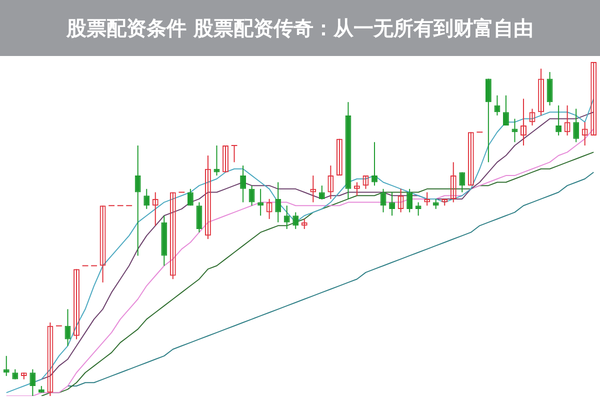 This screenshot has width=600, height=400. What do you see at coordinates (300, 28) in the screenshot?
I see `chart-title: 股票配资条件 股票配资传奇：从一无所有到财富自由` at bounding box center [300, 28].